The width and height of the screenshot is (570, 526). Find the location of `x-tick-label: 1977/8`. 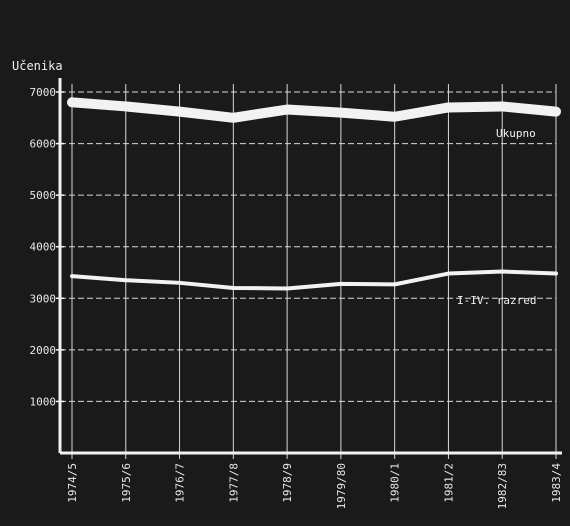

x-tick-label: 1977/8 is located at coordinates (233, 483).